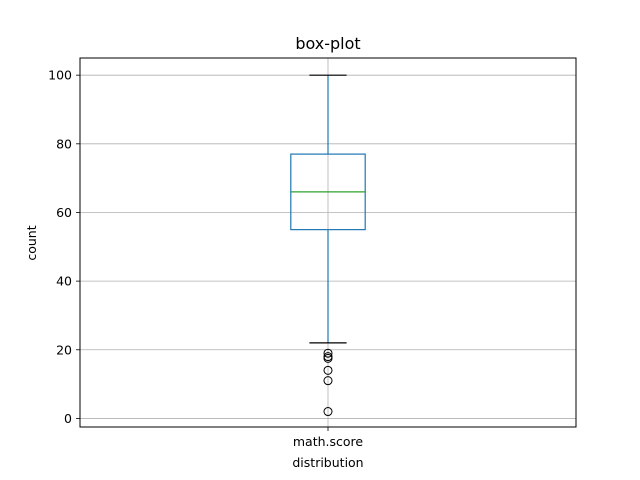 The width and height of the screenshot is (640, 480). I want to click on y-tick-label: 0, so click(68, 418).